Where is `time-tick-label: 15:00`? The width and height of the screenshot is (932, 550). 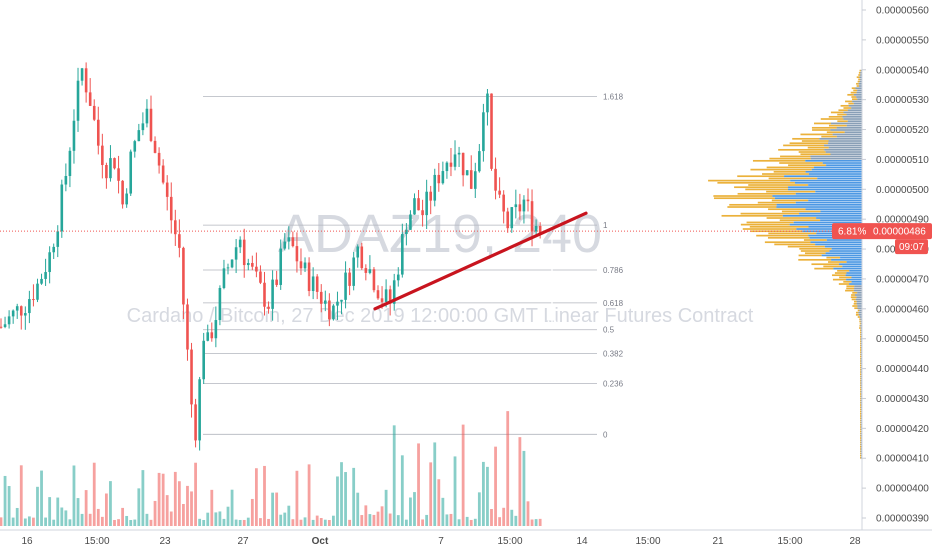
time-tick-label: 15:00 is located at coordinates (647, 541).